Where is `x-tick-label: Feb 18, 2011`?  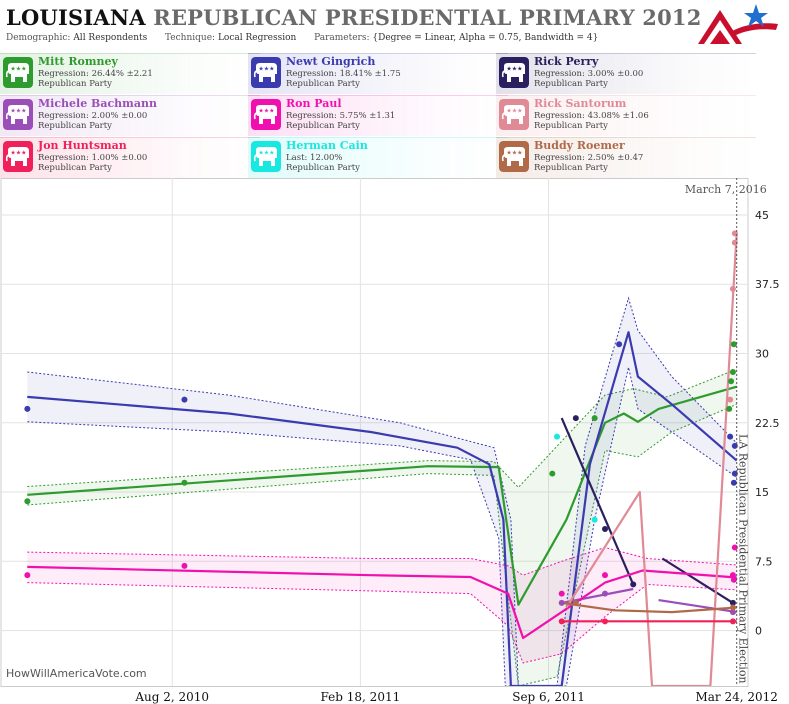
x-tick-label: Feb 18, 2011 is located at coordinates (361, 697).